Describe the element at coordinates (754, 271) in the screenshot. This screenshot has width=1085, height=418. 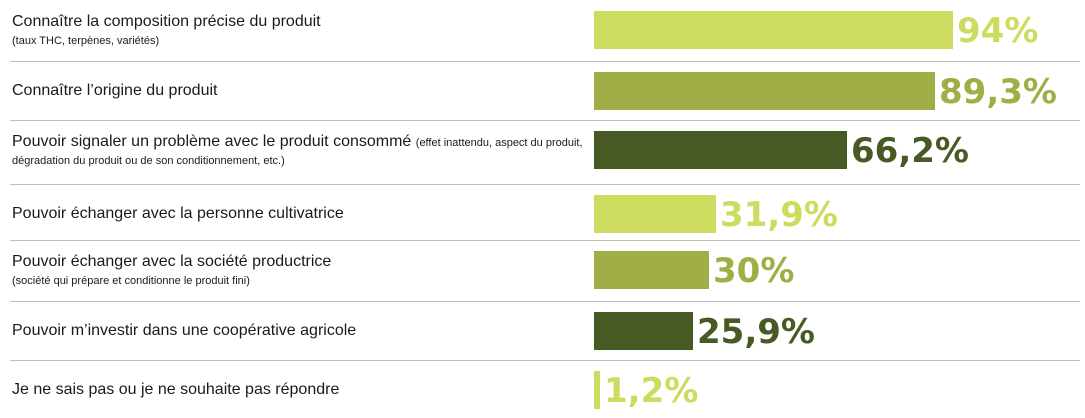
I see `value-label: 30%` at that location.